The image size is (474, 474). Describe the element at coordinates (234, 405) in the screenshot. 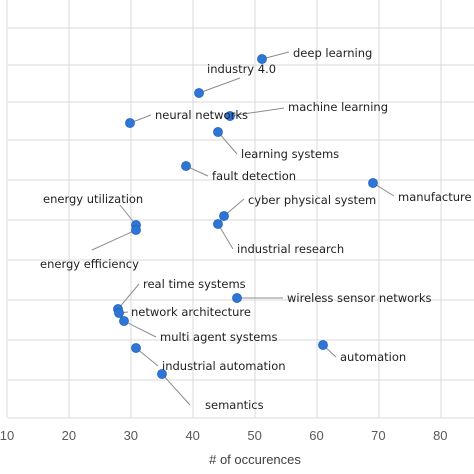

I see `point-label-semantics: semantics` at that location.